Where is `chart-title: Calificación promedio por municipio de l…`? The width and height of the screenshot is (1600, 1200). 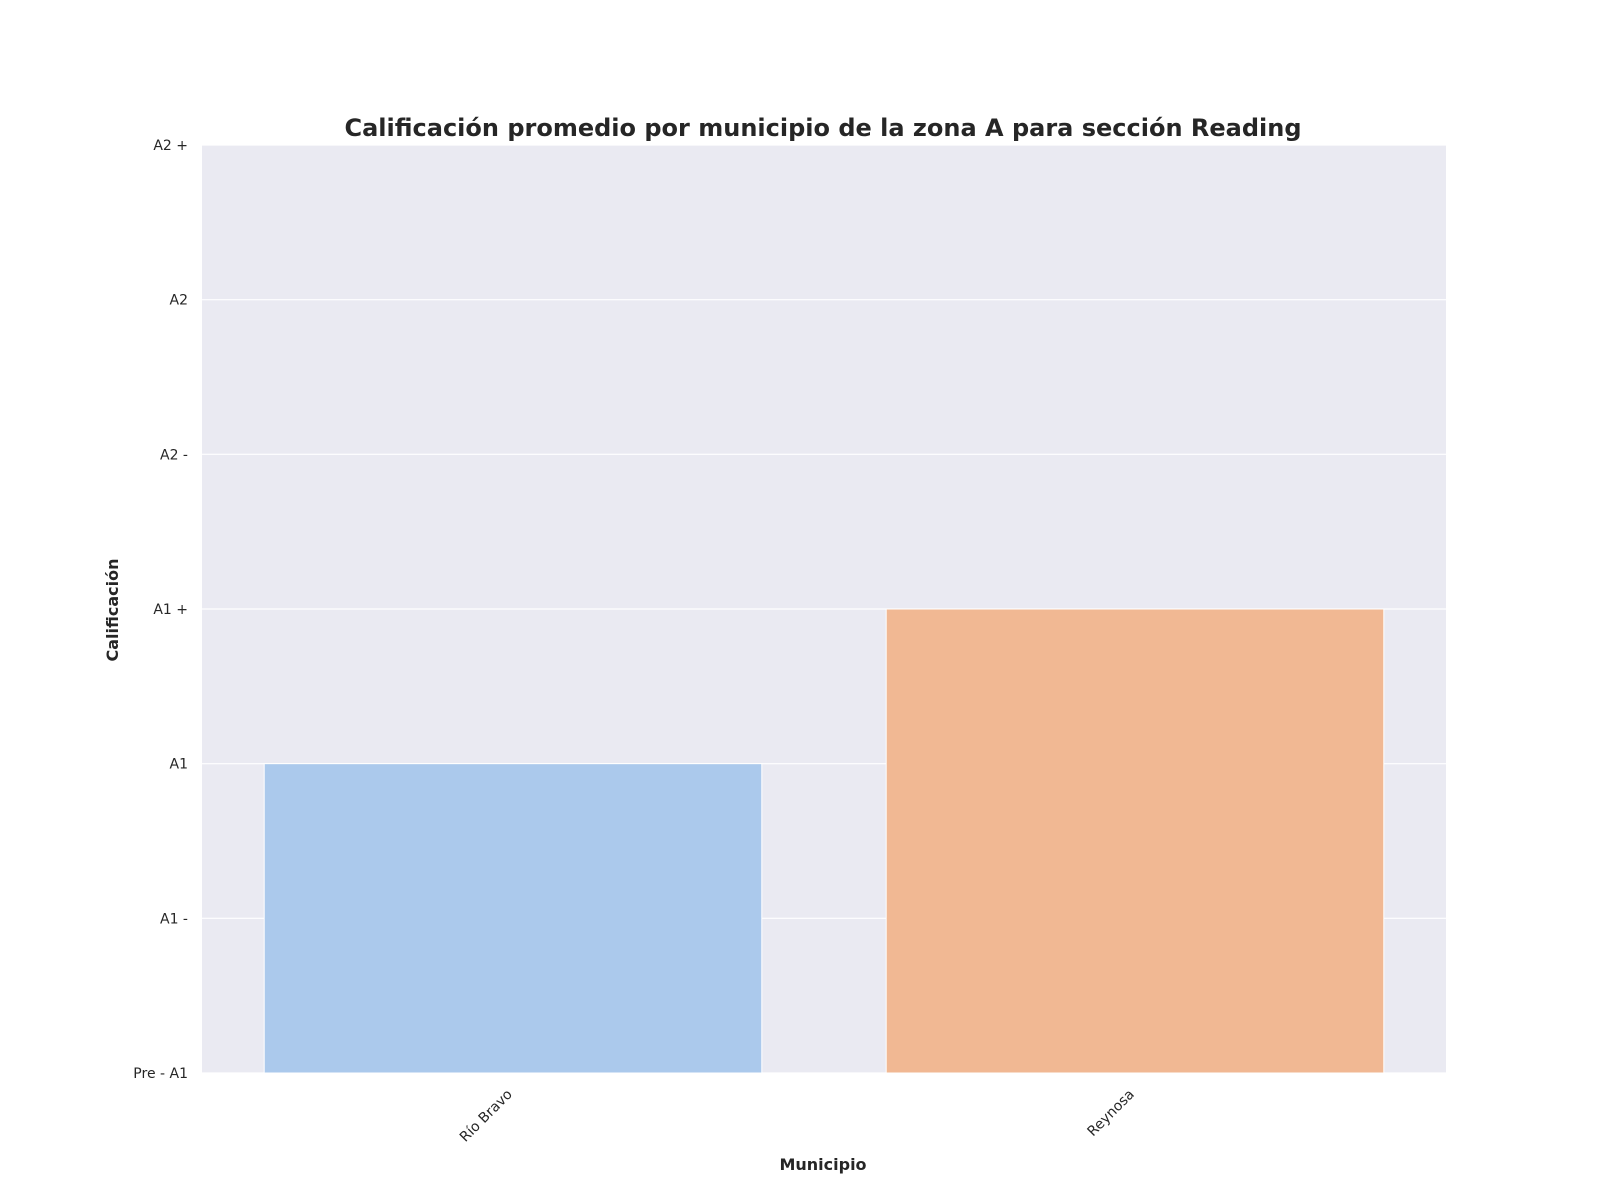 chart-title: Calificación promedio por municipio de l… is located at coordinates (822, 128).